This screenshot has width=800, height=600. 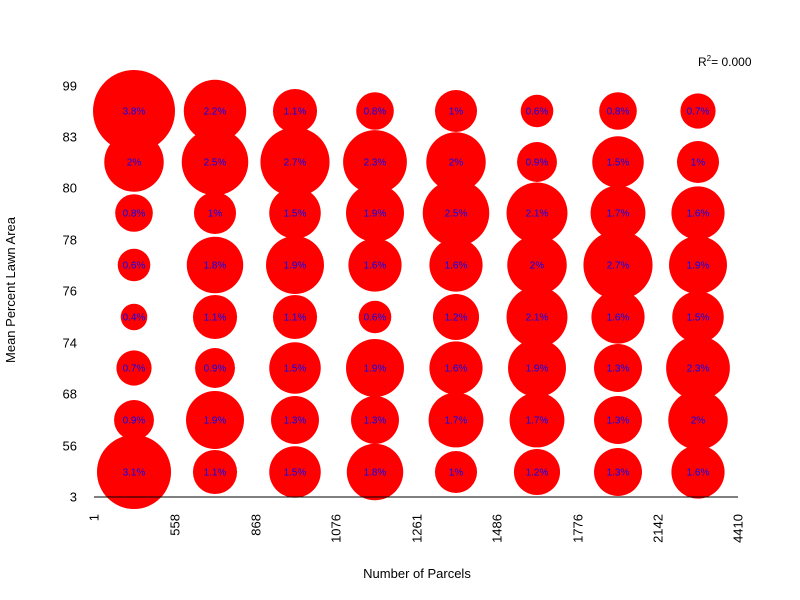 What do you see at coordinates (70, 188) in the screenshot?
I see `y-tick-label: 80` at bounding box center [70, 188].